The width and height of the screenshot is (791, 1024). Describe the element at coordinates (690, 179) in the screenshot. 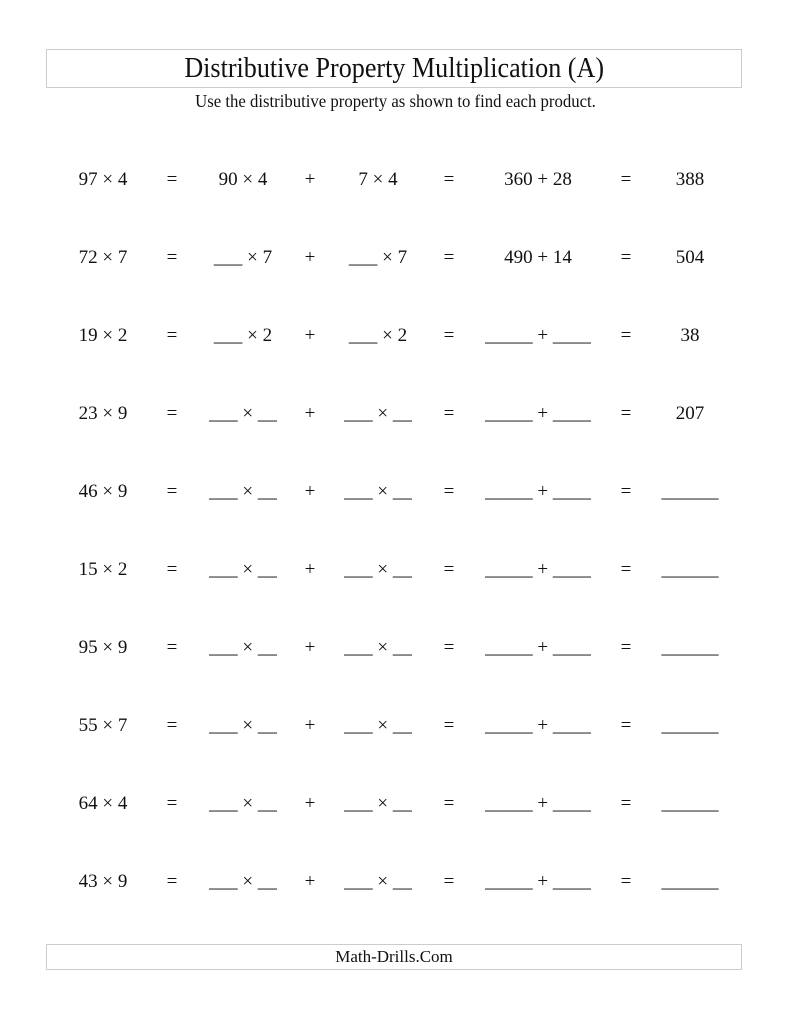

I see `product: 388` at that location.